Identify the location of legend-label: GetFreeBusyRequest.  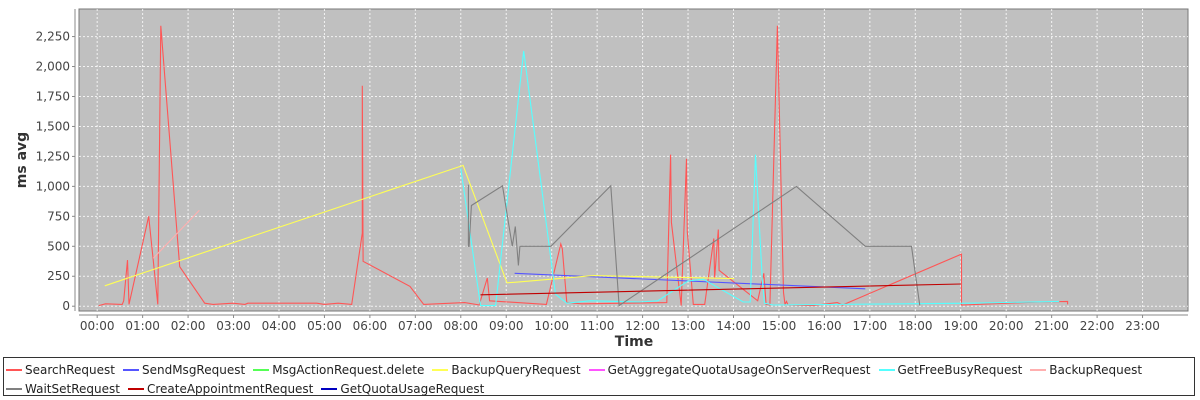
(960, 370).